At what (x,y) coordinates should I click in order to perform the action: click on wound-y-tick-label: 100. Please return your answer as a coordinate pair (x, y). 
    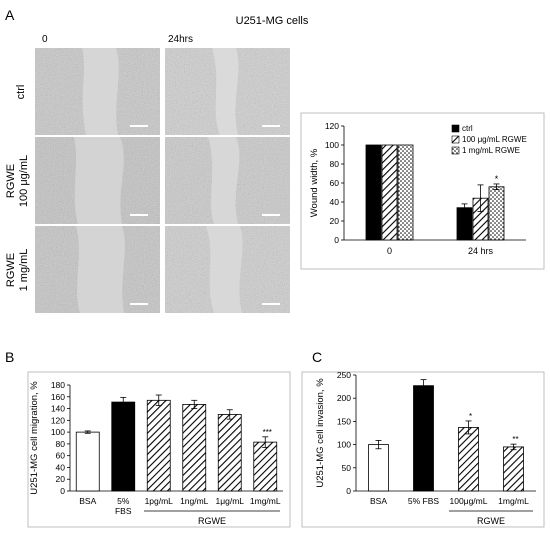
    Looking at the image, I should click on (332, 145).